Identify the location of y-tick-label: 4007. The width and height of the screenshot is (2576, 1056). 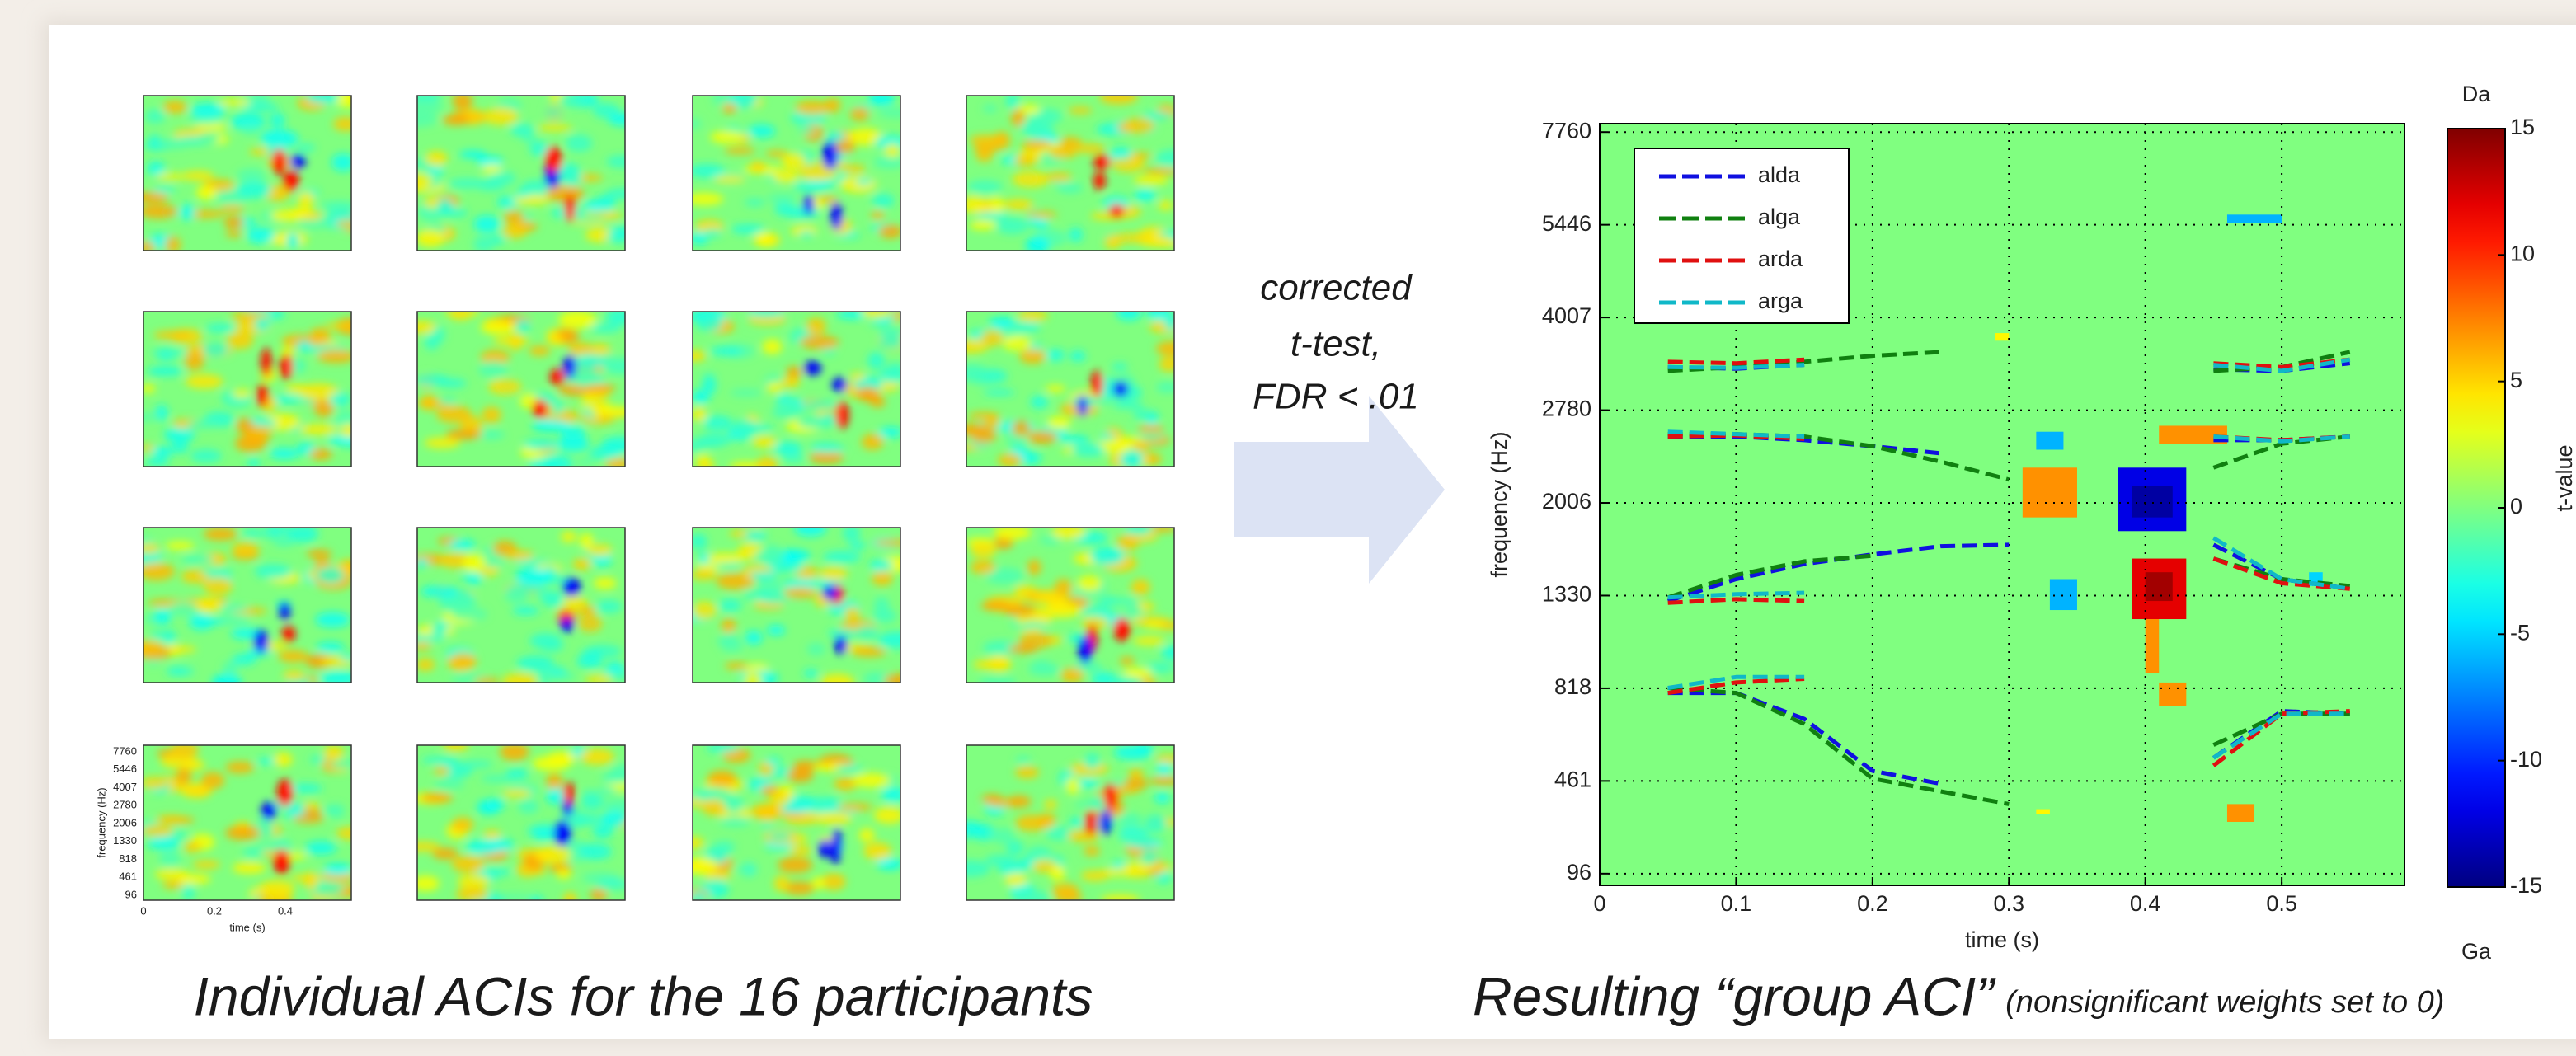
(1566, 315).